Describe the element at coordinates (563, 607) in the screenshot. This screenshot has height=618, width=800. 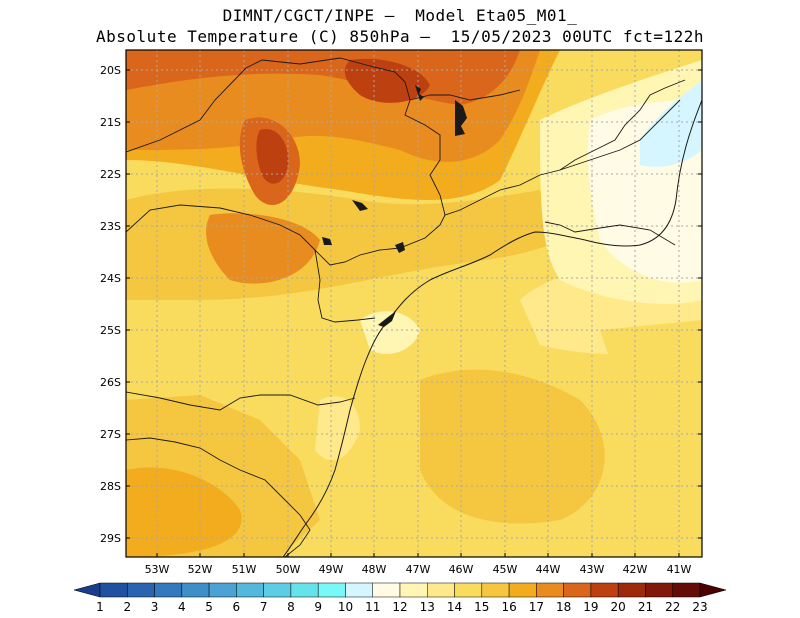
I see `colorbar-label: 18` at that location.